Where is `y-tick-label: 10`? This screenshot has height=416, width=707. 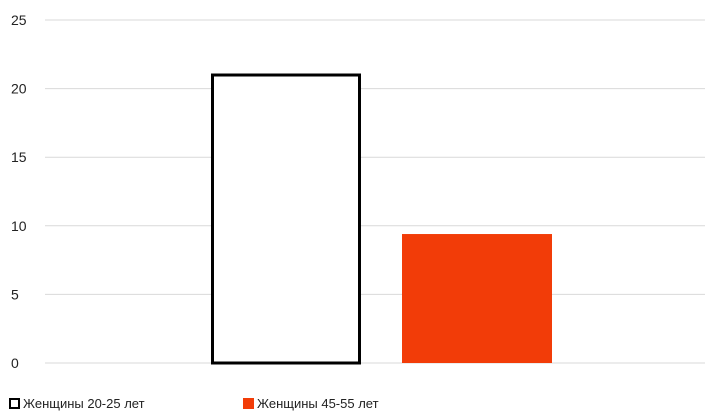 y-tick-label: 10 is located at coordinates (19, 226).